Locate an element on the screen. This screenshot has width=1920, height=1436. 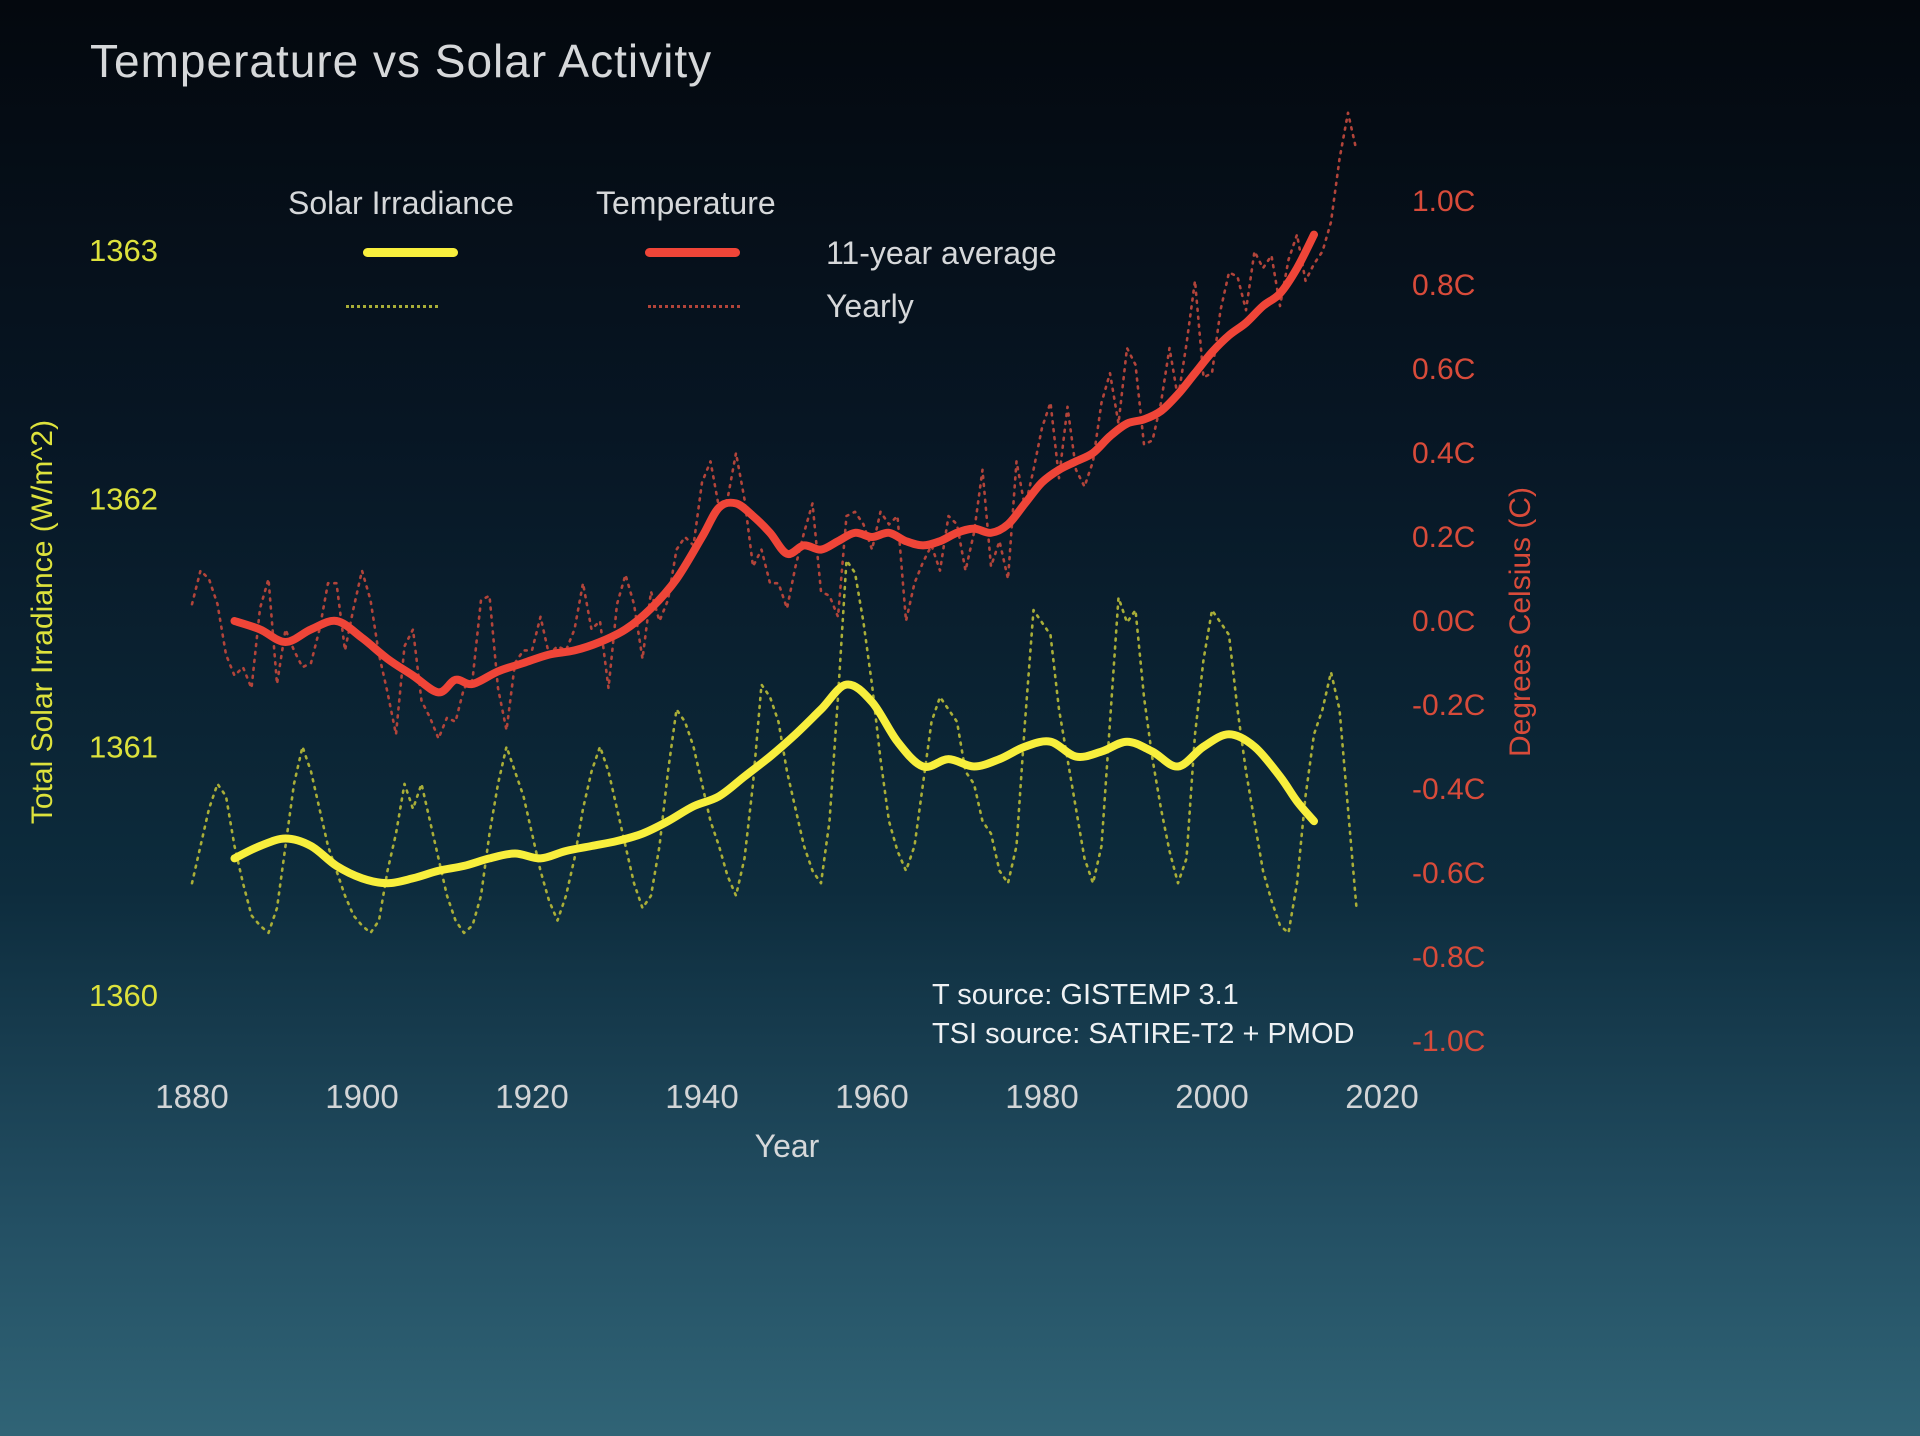
legend-swatch-temperature-dotted is located at coordinates (694, 306).